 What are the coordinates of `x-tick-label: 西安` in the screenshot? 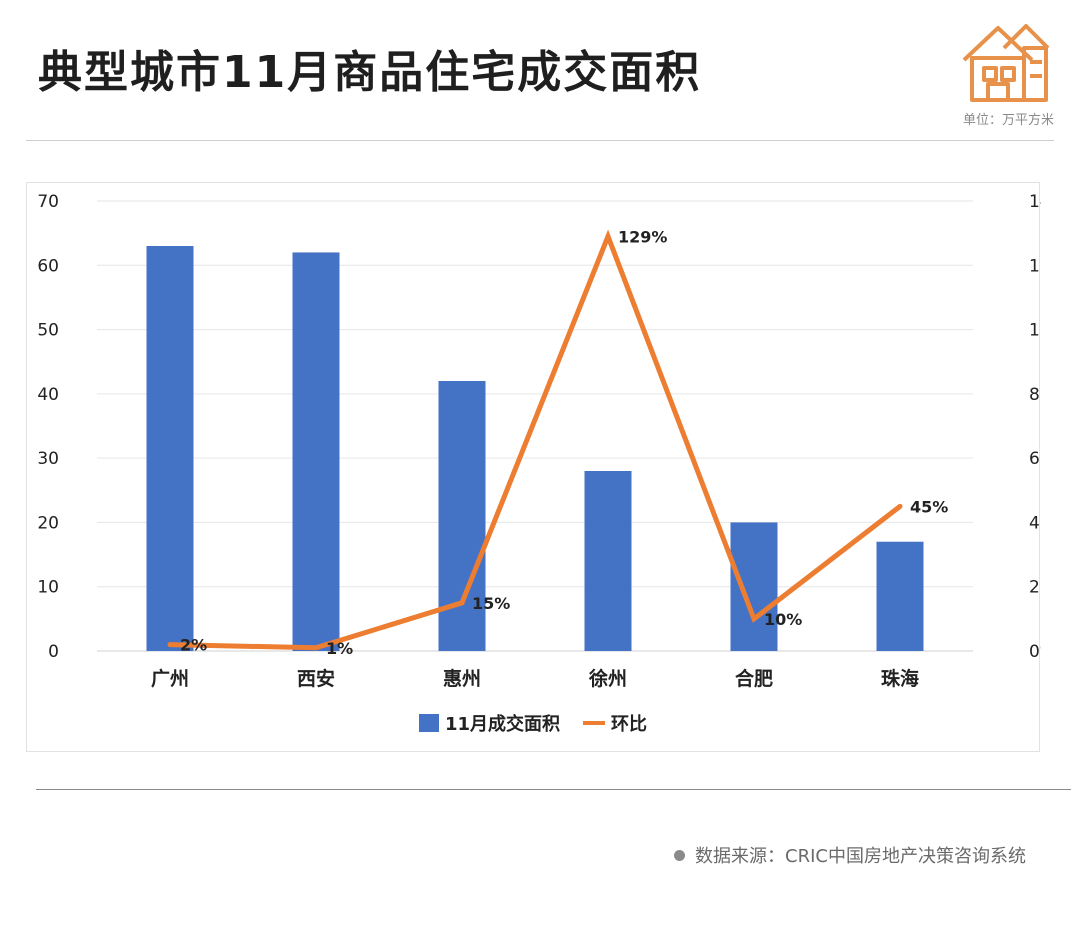 It's located at (316, 678).